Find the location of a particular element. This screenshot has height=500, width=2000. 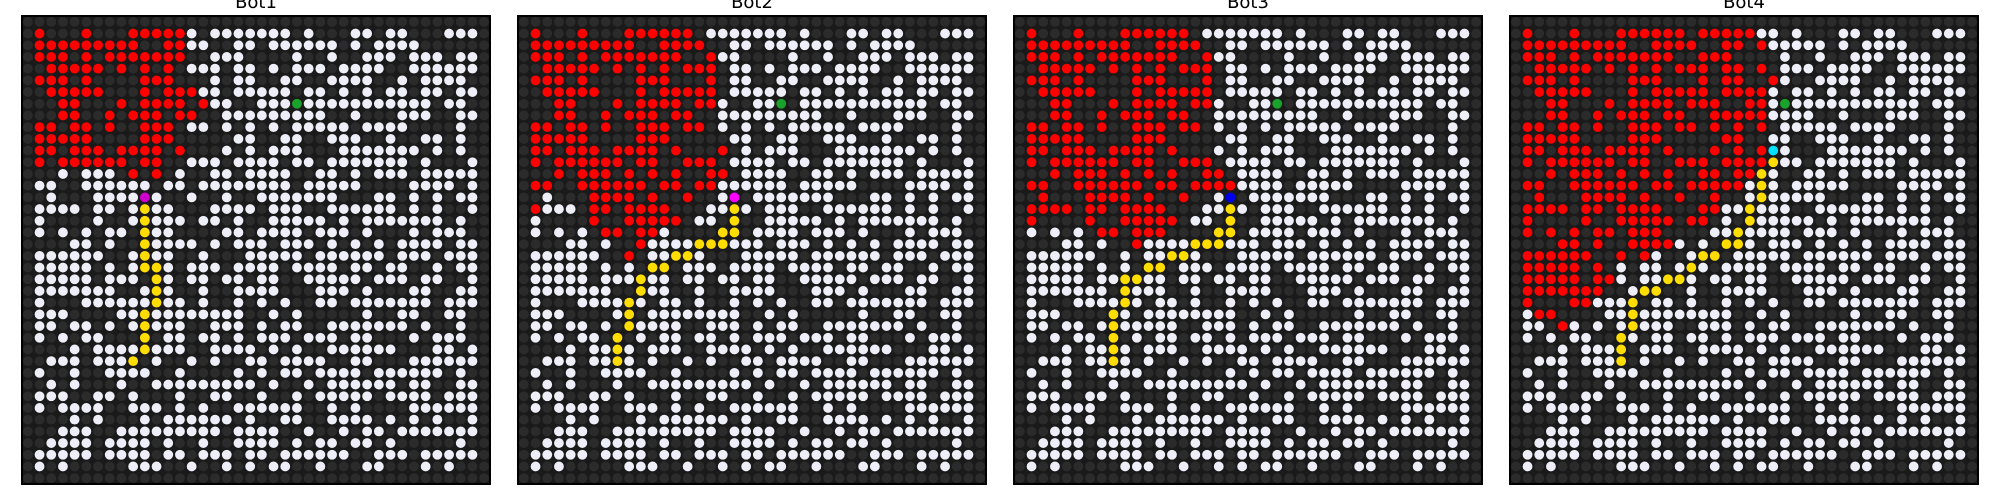

path-cell is located at coordinates (144, 255).